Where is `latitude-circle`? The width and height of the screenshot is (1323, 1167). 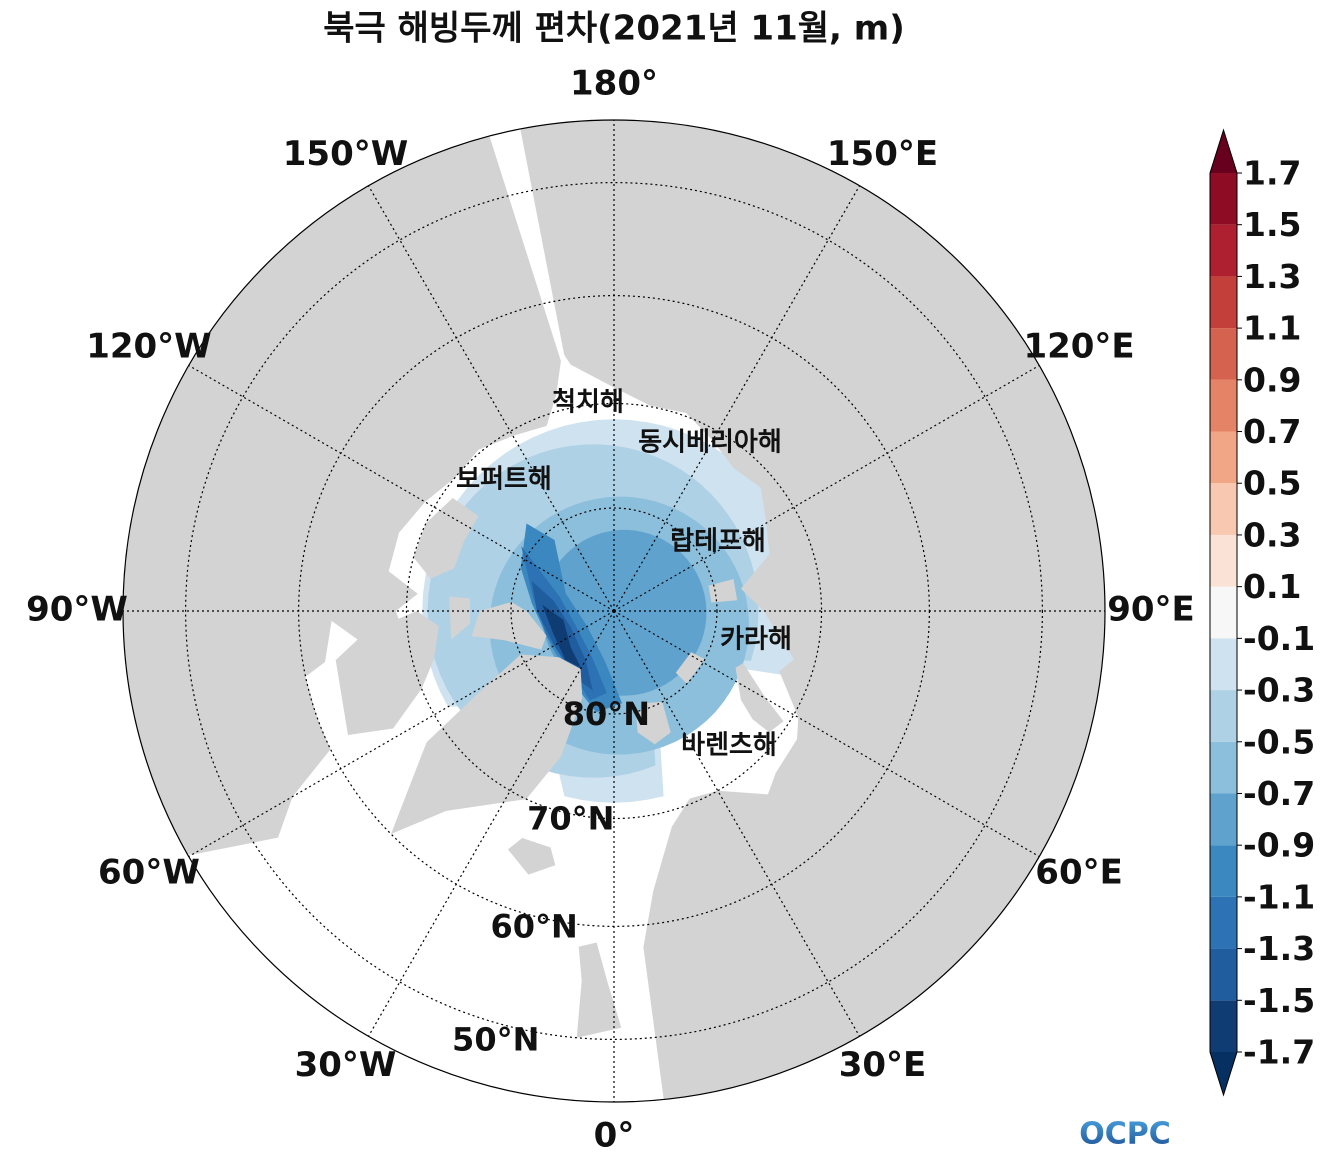
latitude-circle is located at coordinates (614, 611).